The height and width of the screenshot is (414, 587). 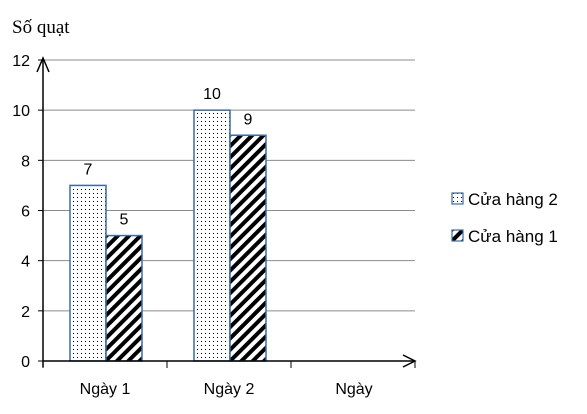 I want to click on y-axis-arrow, so click(x=43, y=64).